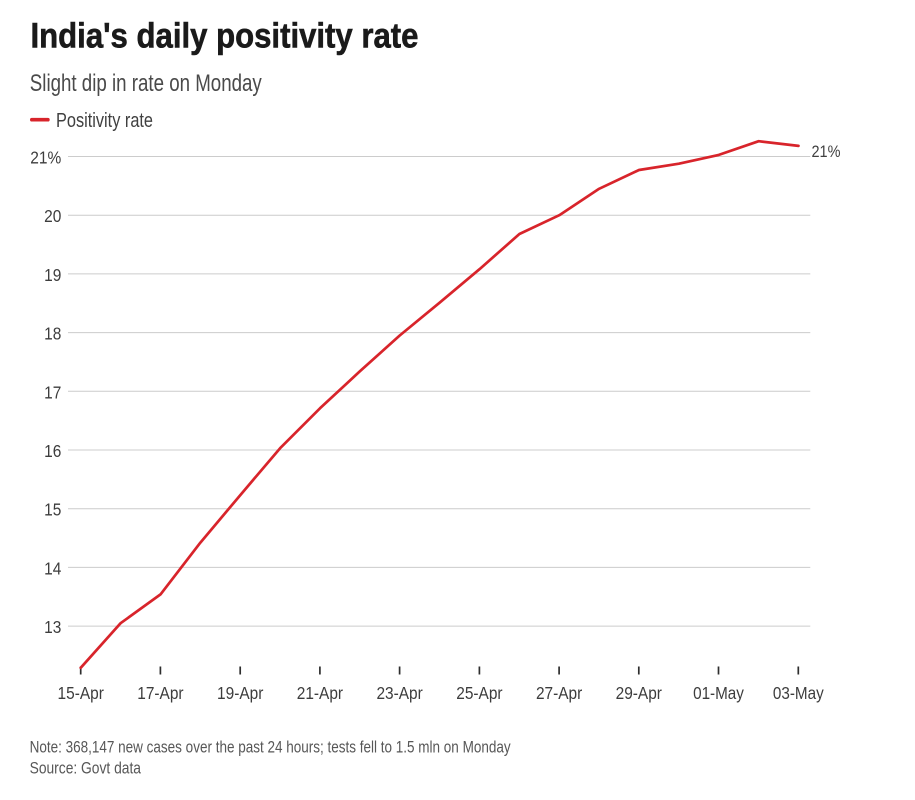 This screenshot has height=800, width=915. I want to click on svg-text: Source: Govt data, so click(86, 768).